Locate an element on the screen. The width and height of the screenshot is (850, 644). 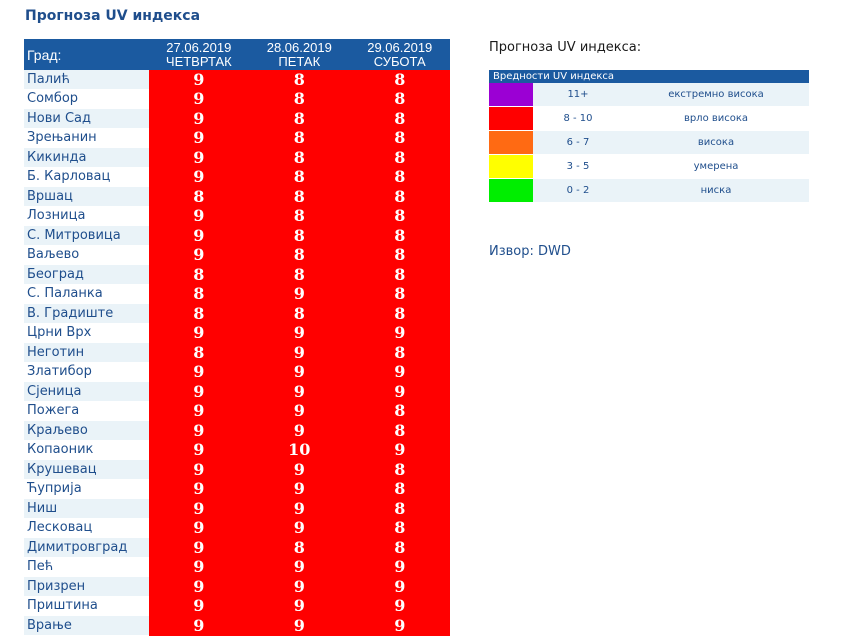
table-row: Копаоник 9 10 9 is located at coordinates (237, 450).